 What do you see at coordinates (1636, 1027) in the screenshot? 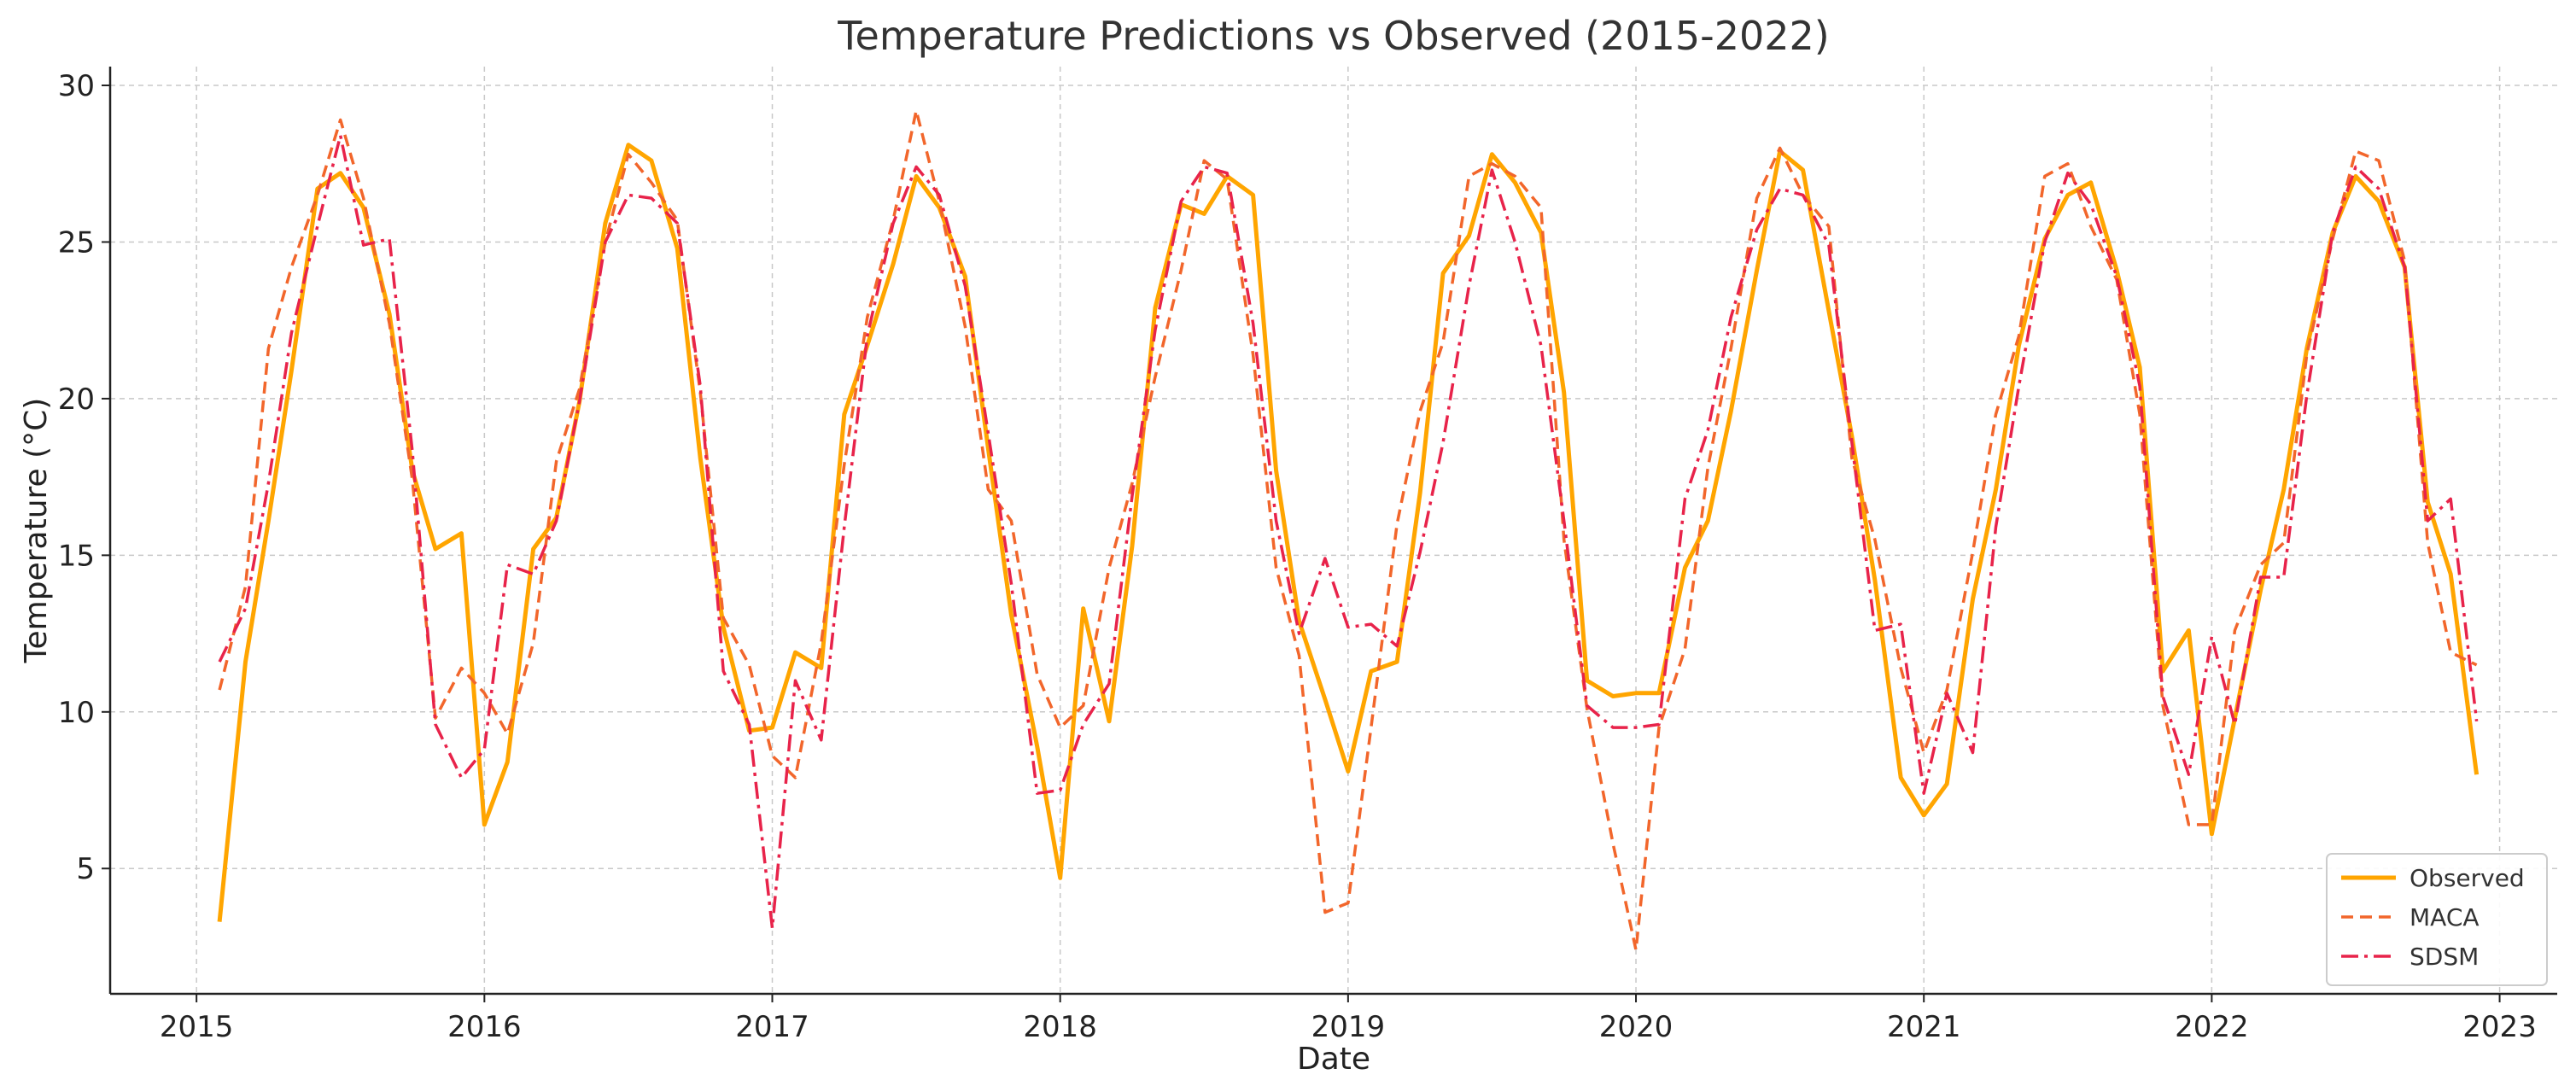
I see `x-tick-label: 2020` at bounding box center [1636, 1027].